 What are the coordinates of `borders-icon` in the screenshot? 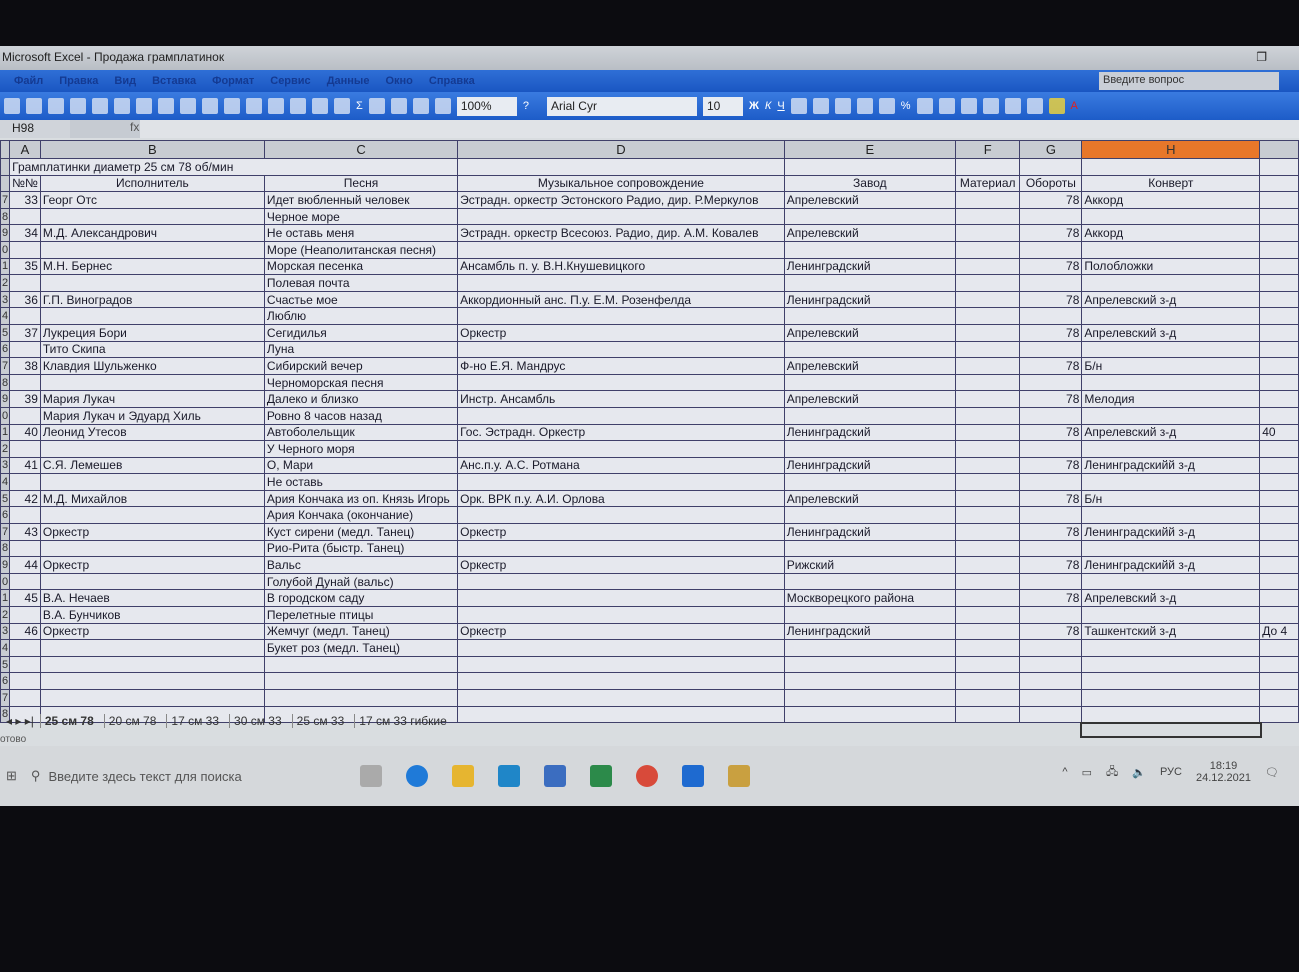 It's located at (1034, 106).